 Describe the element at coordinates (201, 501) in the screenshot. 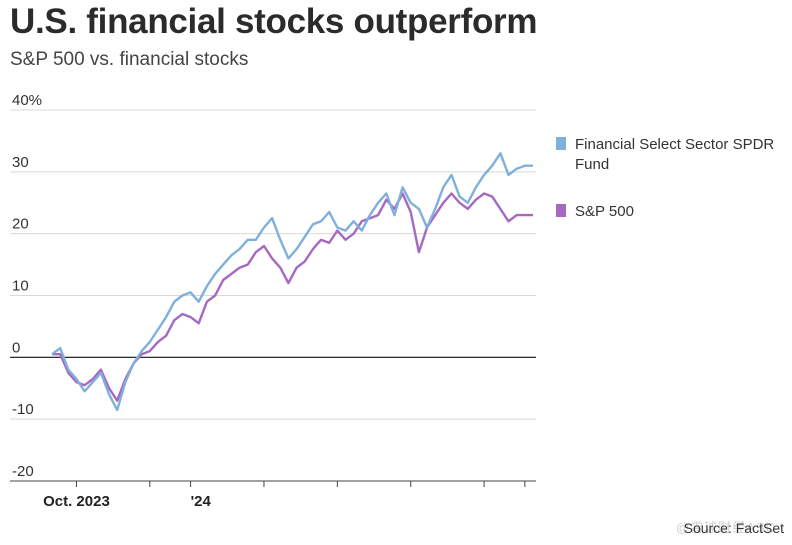

I see `x-tick-label: '24` at that location.